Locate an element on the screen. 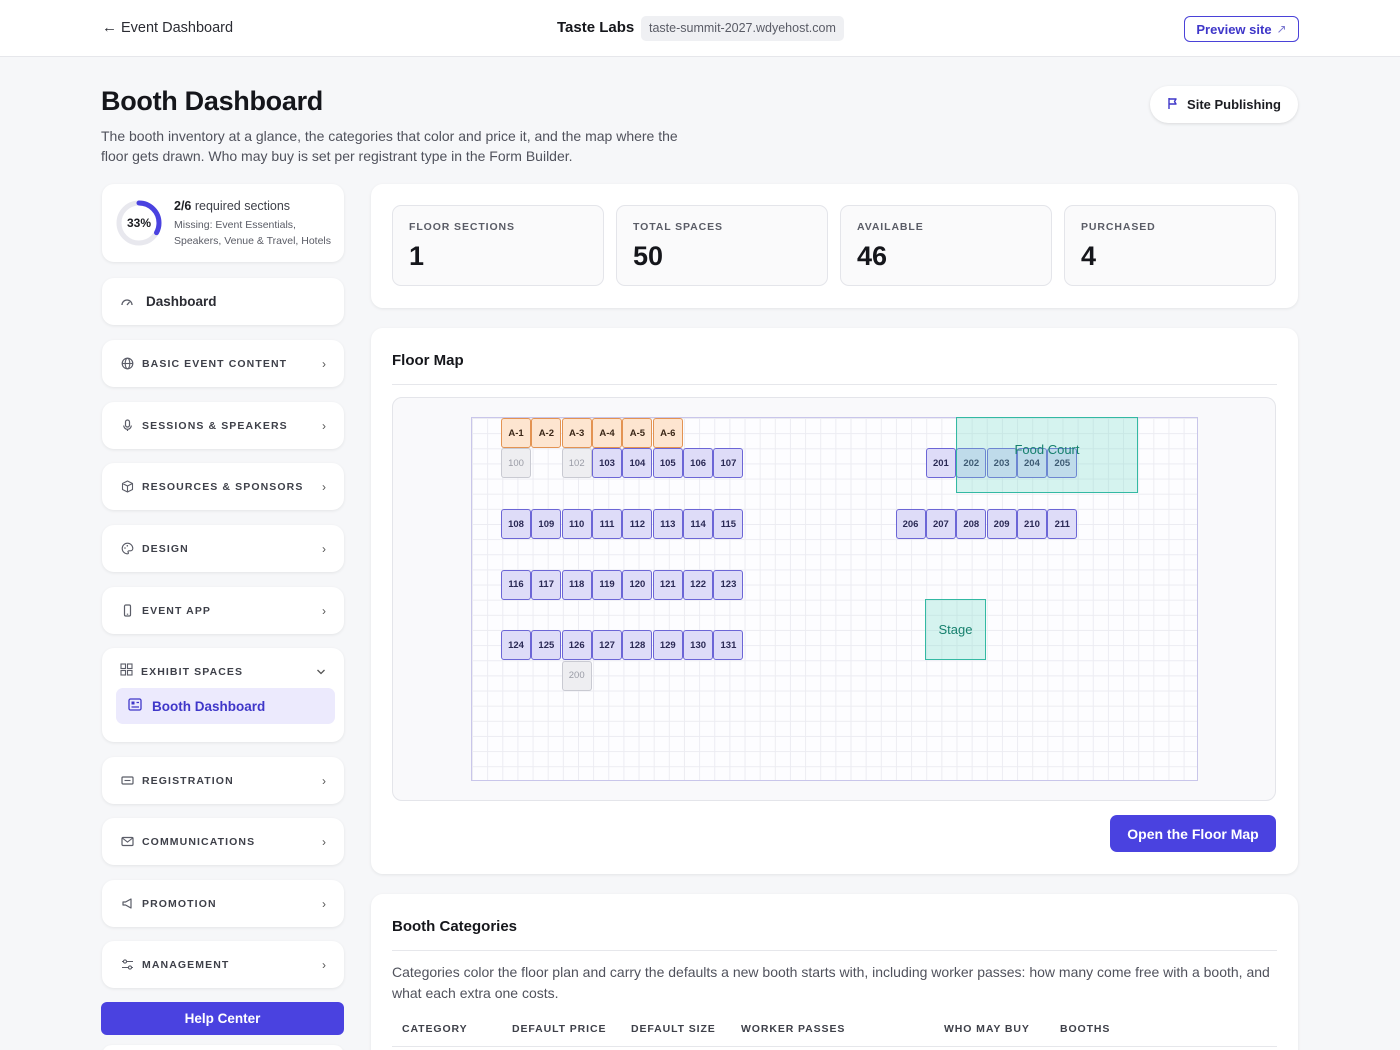 Image resolution: width=1400 pixels, height=1050 pixels. column-header-worker-passes: WORKER PASSES is located at coordinates (793, 1029).